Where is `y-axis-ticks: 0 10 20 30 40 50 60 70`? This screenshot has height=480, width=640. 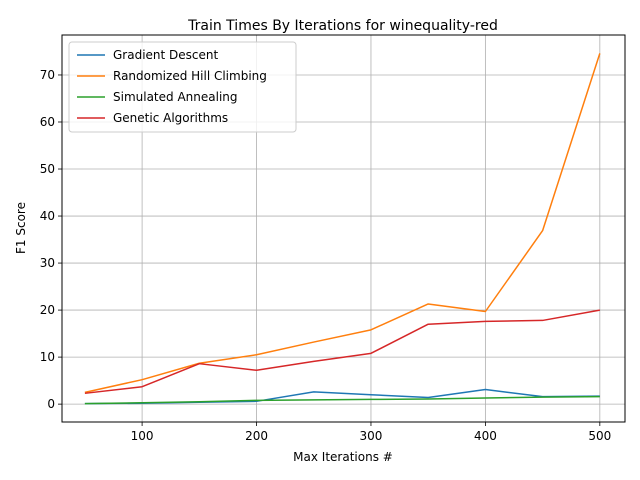
y-axis-ticks: 0 10 20 30 40 50 60 70 is located at coordinates (51, 239).